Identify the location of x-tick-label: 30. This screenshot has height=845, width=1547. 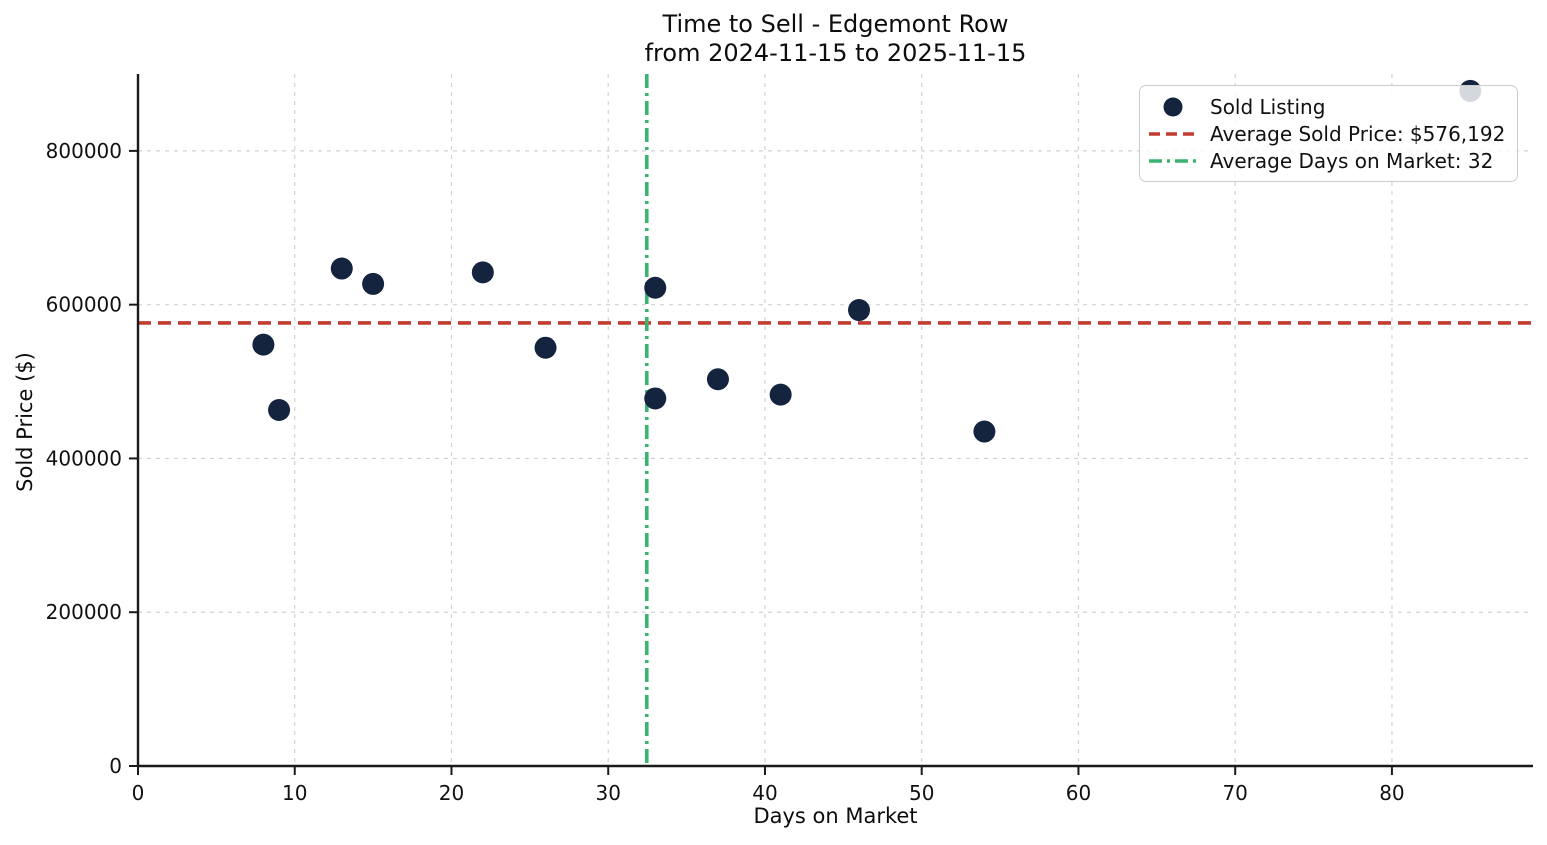
(607, 793).